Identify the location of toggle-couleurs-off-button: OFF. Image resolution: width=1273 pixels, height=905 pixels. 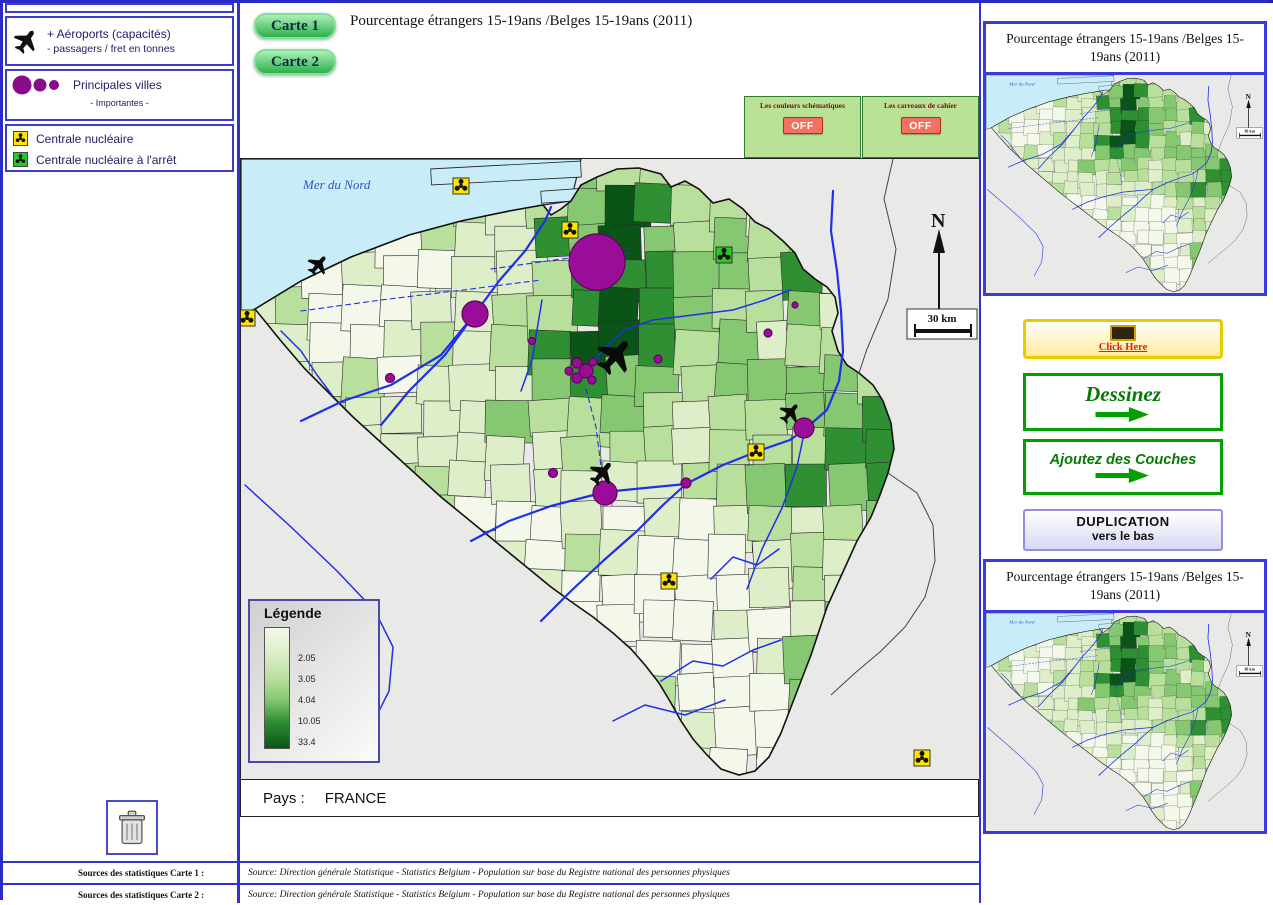
(802, 125).